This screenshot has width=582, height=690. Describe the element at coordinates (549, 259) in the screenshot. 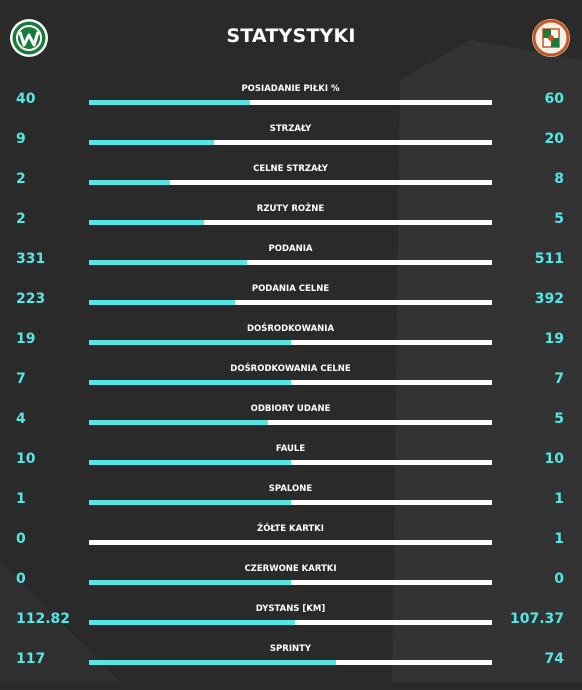

I see `away-value: 511` at that location.